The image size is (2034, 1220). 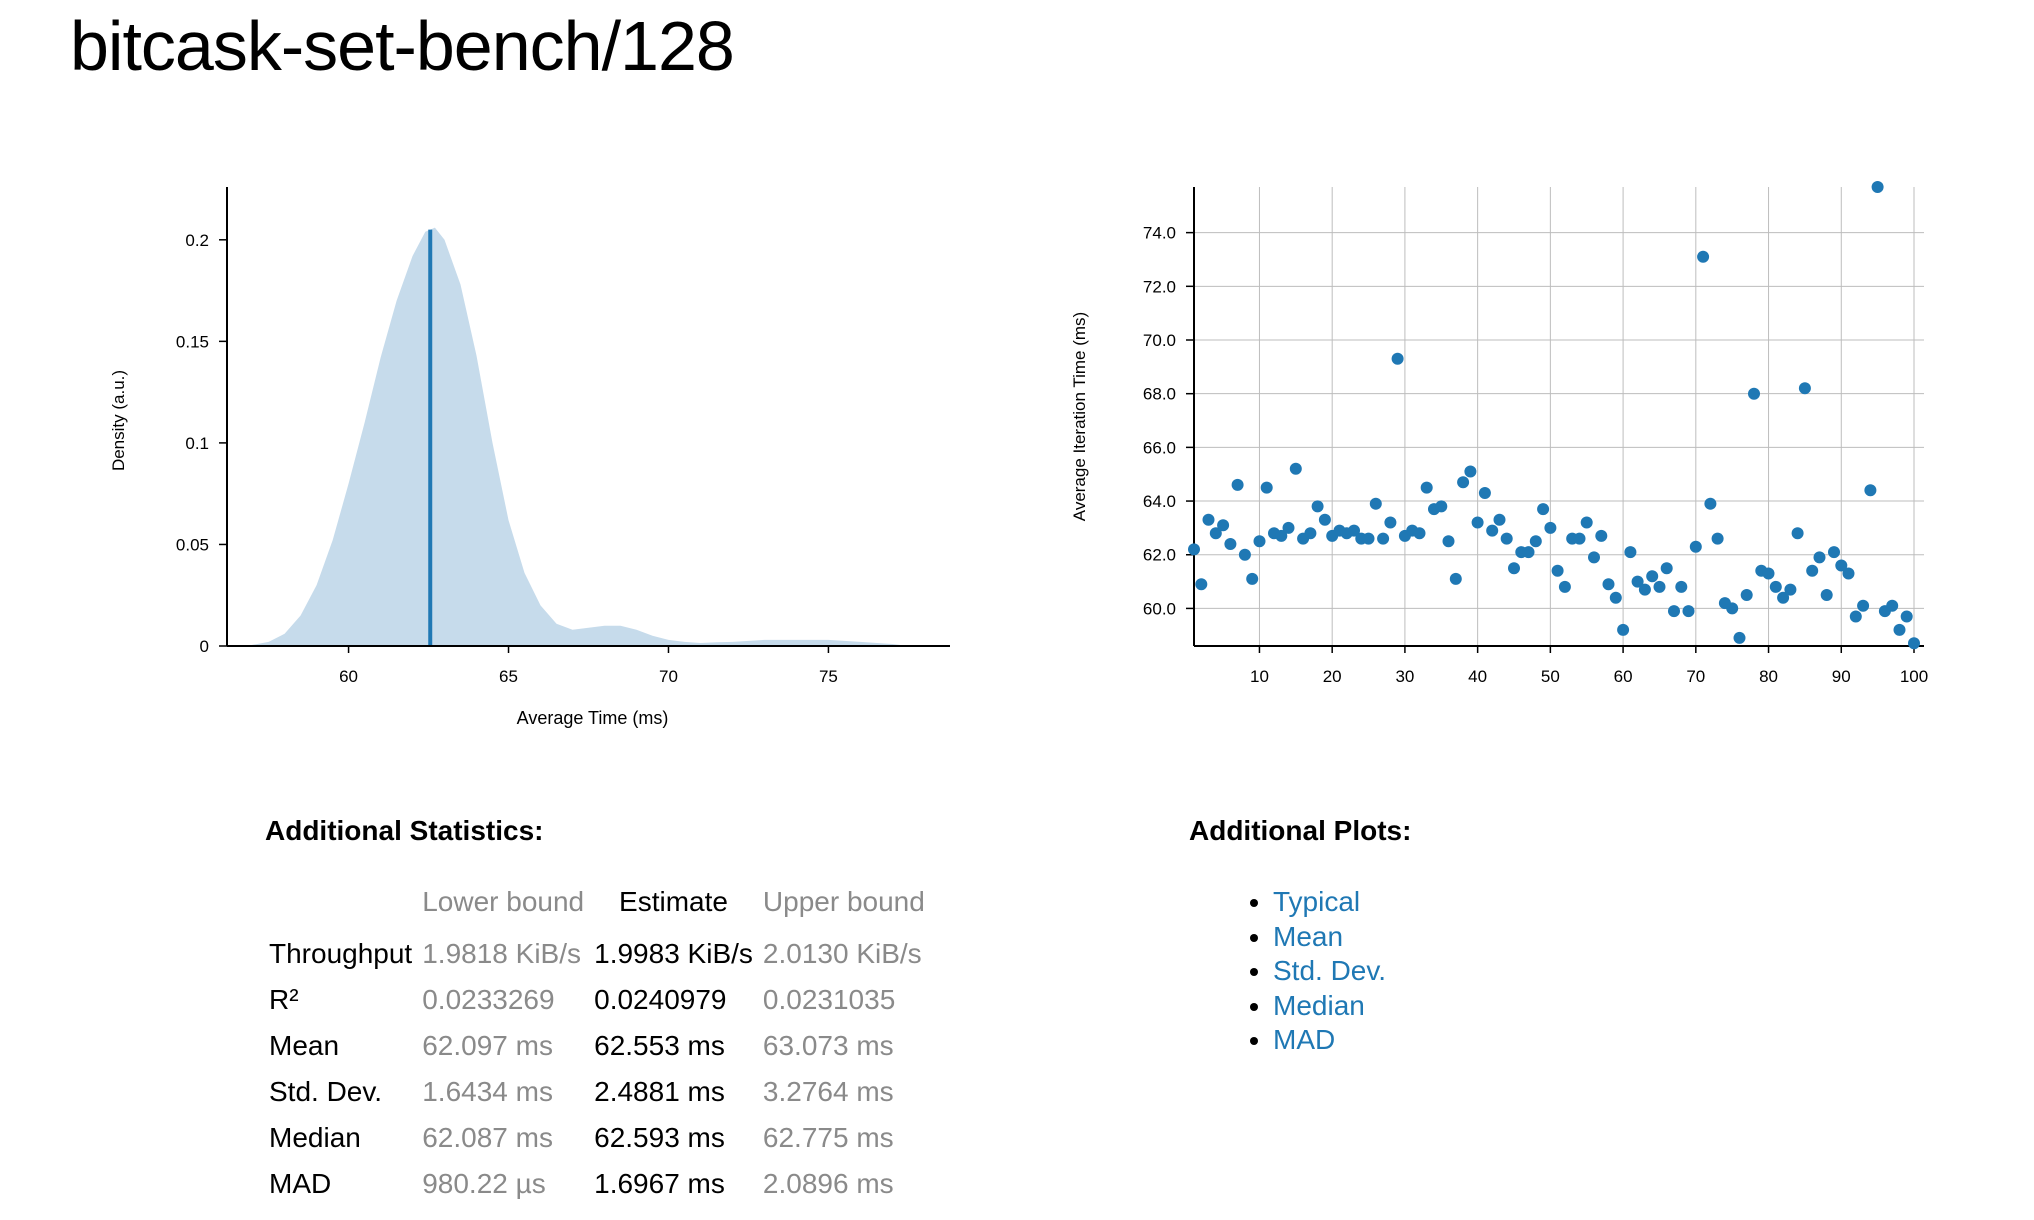 I want to click on page-title: bitcask-set-bench/128, so click(x=402, y=46).